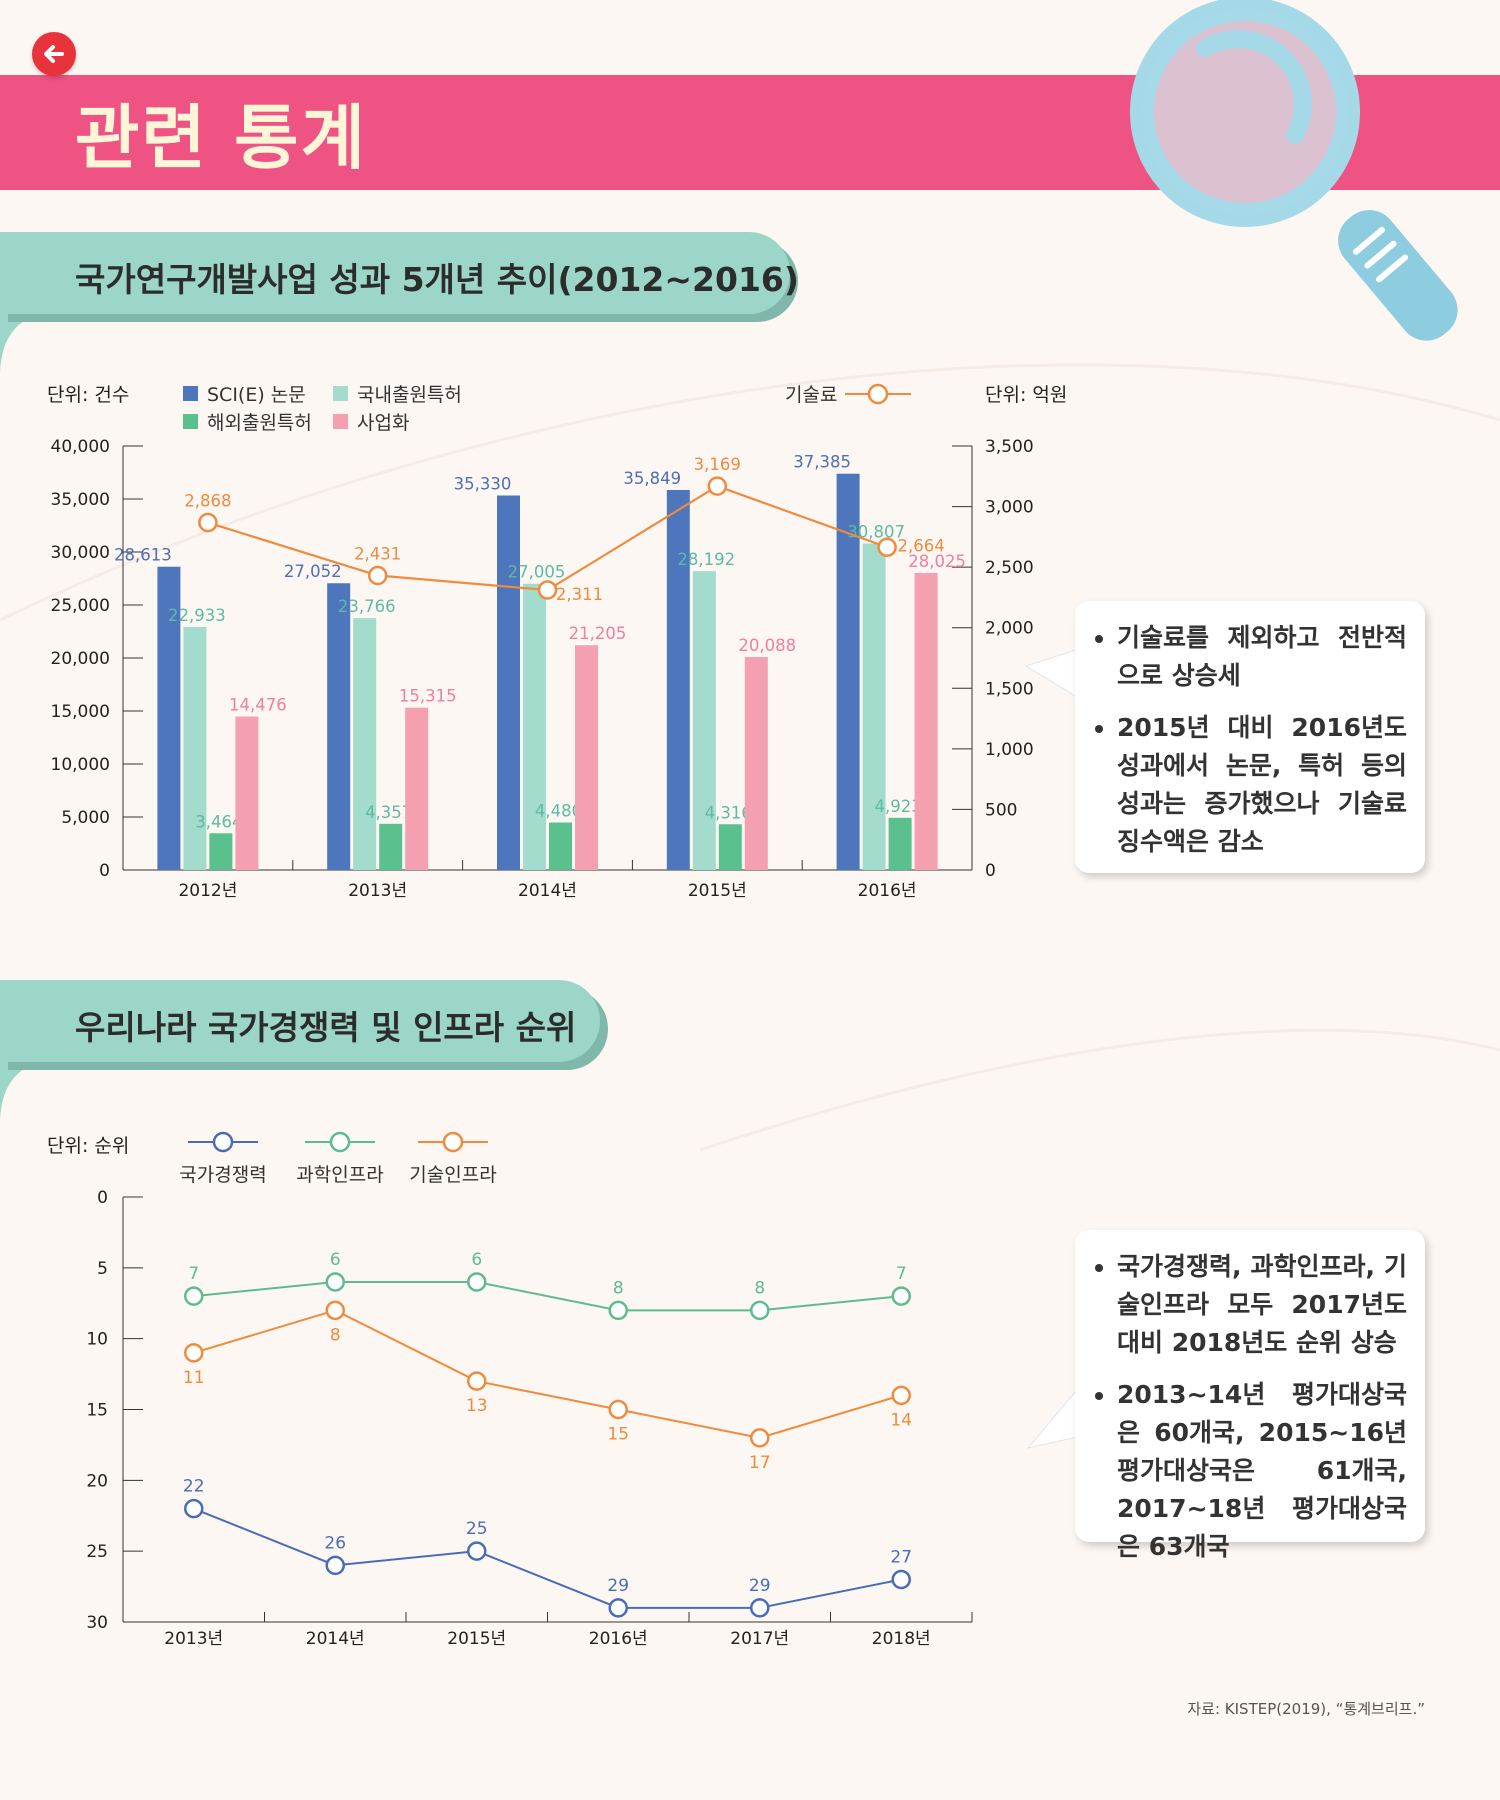  Describe the element at coordinates (54, 54) in the screenshot. I see `back-button` at that location.